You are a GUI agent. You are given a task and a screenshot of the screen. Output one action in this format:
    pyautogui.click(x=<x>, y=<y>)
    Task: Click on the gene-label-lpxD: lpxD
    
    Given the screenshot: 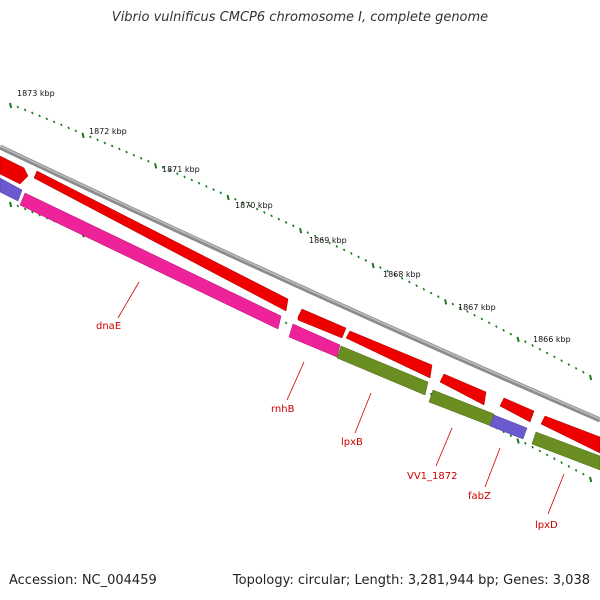 What is the action you would take?
    pyautogui.click(x=546, y=525)
    